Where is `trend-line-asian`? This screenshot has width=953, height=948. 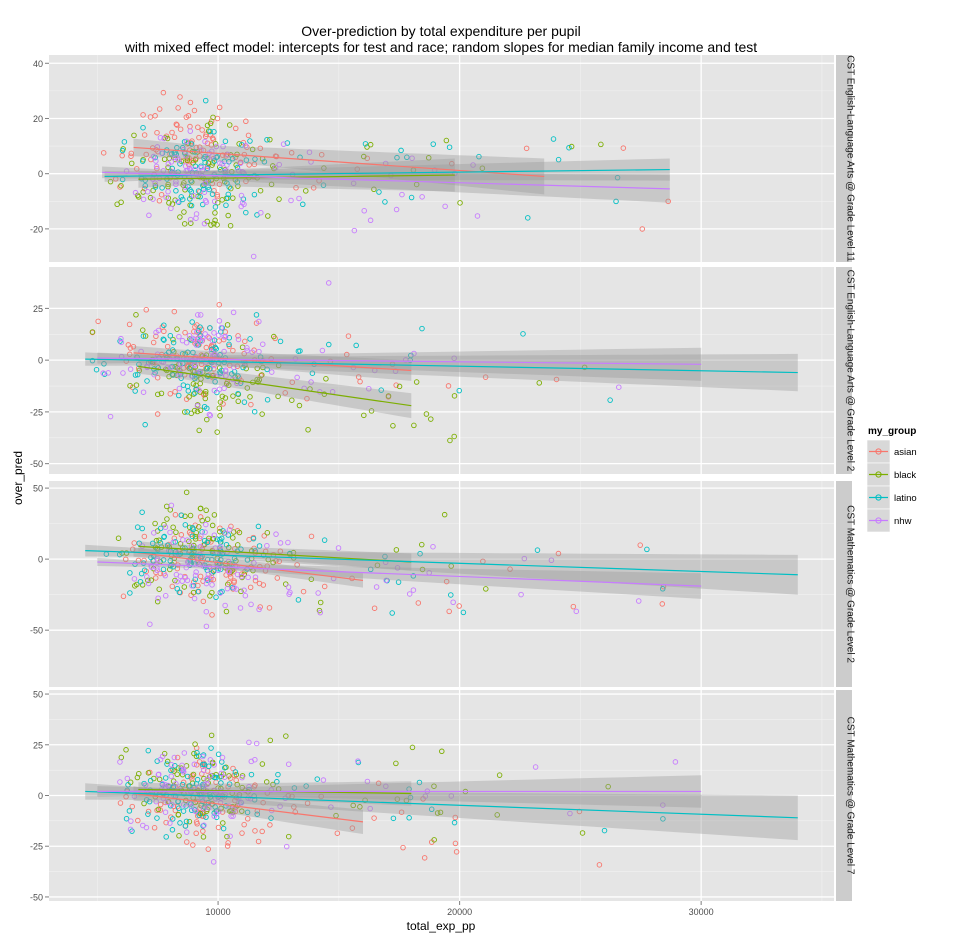
trend-line-asian is located at coordinates (248, 807).